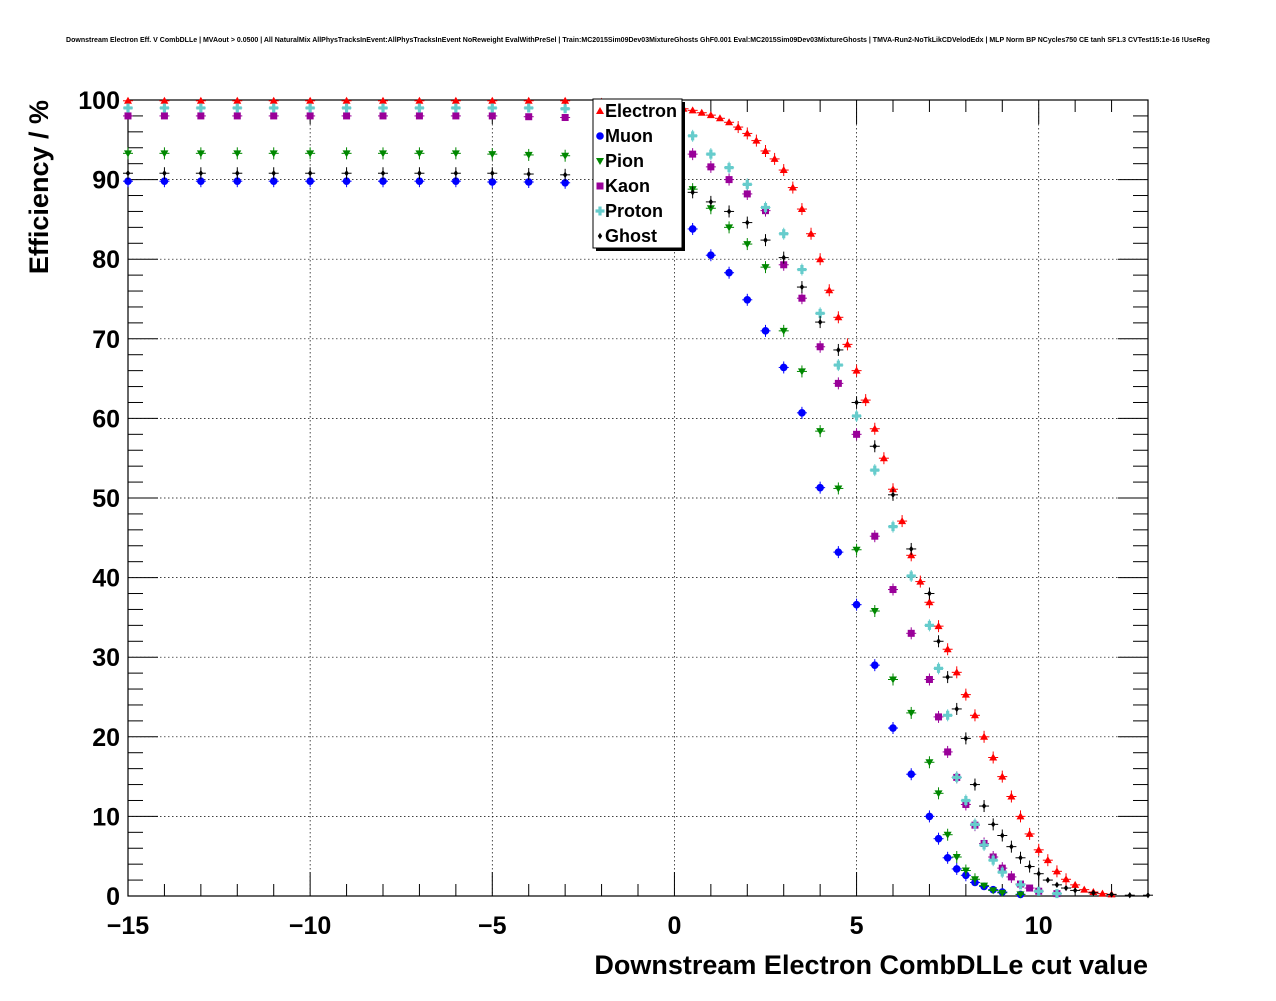  What do you see at coordinates (106, 419) in the screenshot?
I see `y-tick-label: 60` at bounding box center [106, 419].